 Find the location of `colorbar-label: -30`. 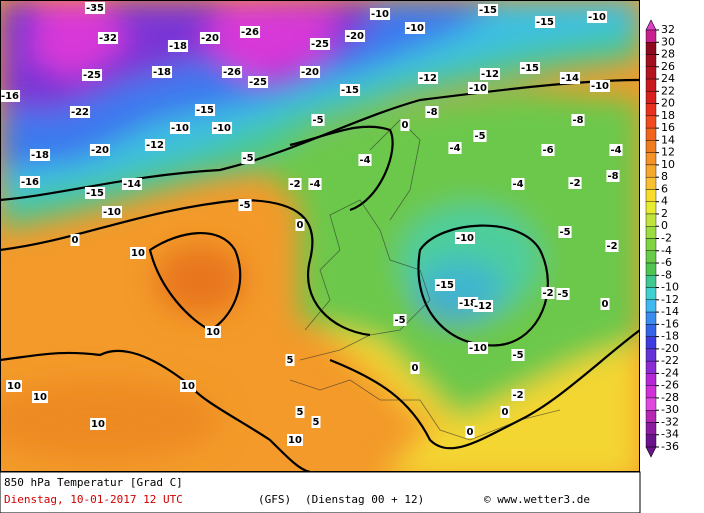

colorbar-label: -30 is located at coordinates (670, 409).